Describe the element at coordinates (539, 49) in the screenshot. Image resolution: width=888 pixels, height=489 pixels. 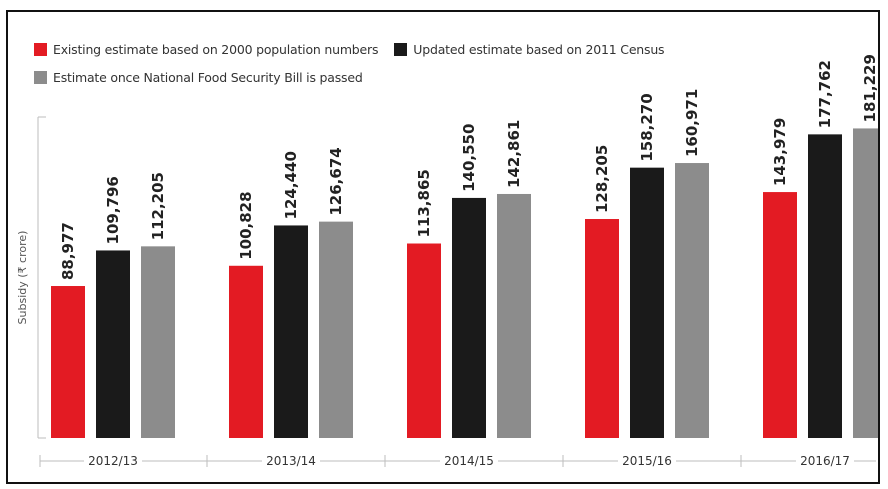
I see `legend-label-updated: Updated estimate based on 2011 Census` at that location.